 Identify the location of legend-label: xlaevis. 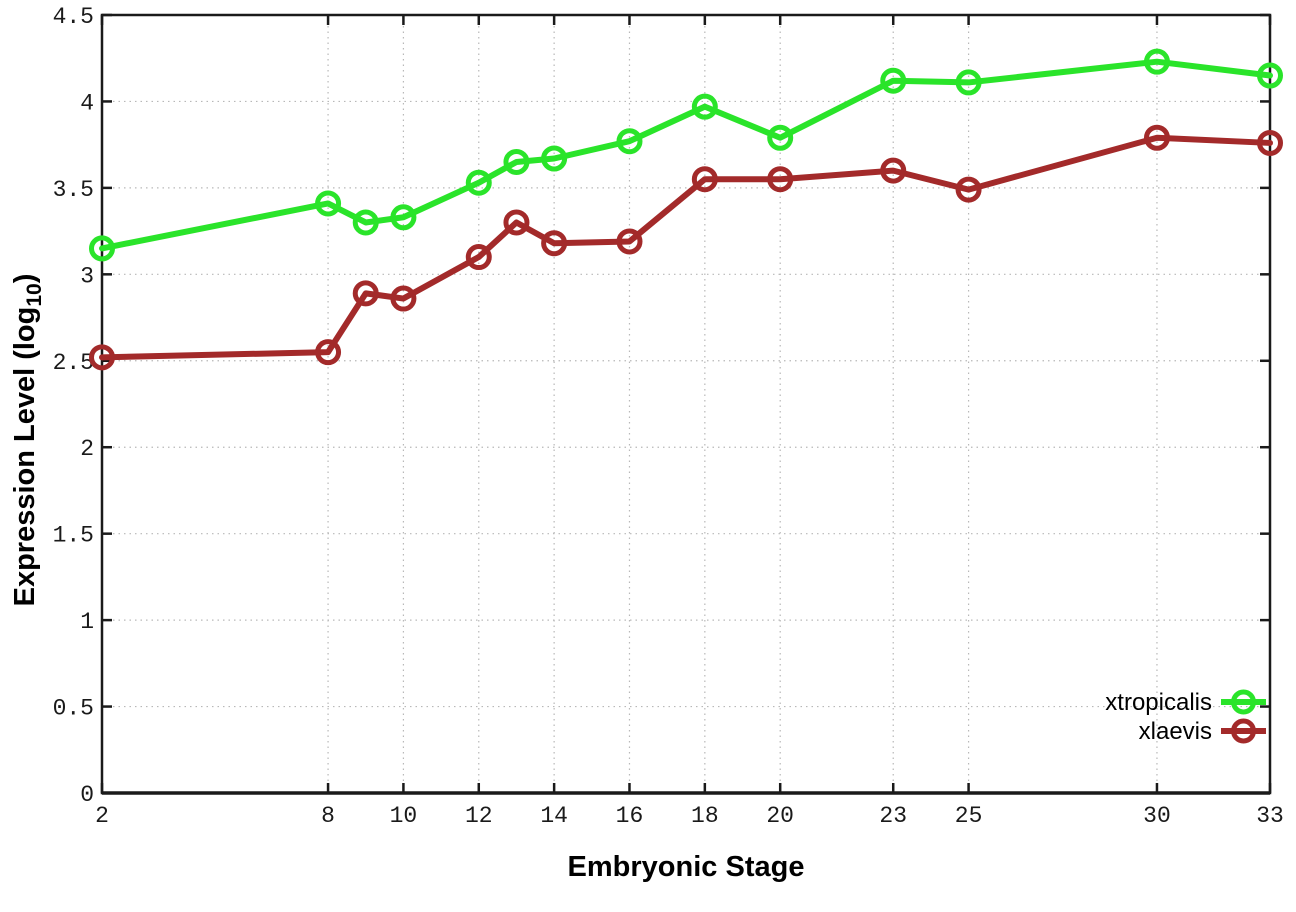
(1175, 731).